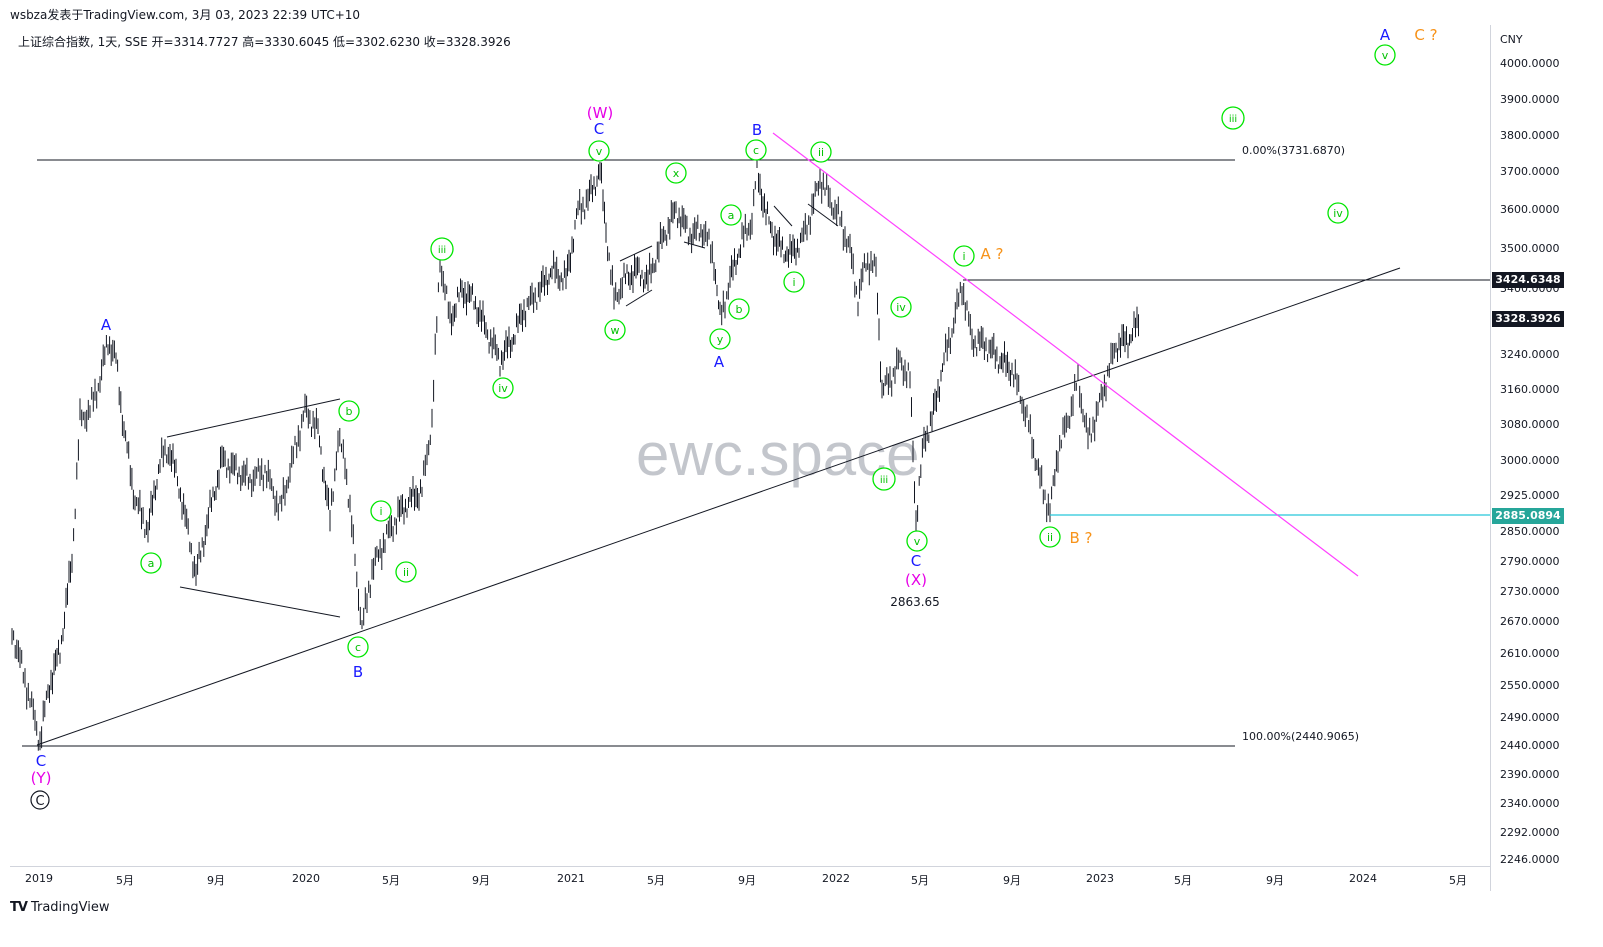  I want to click on wave-label-B1: B, so click(358, 672).